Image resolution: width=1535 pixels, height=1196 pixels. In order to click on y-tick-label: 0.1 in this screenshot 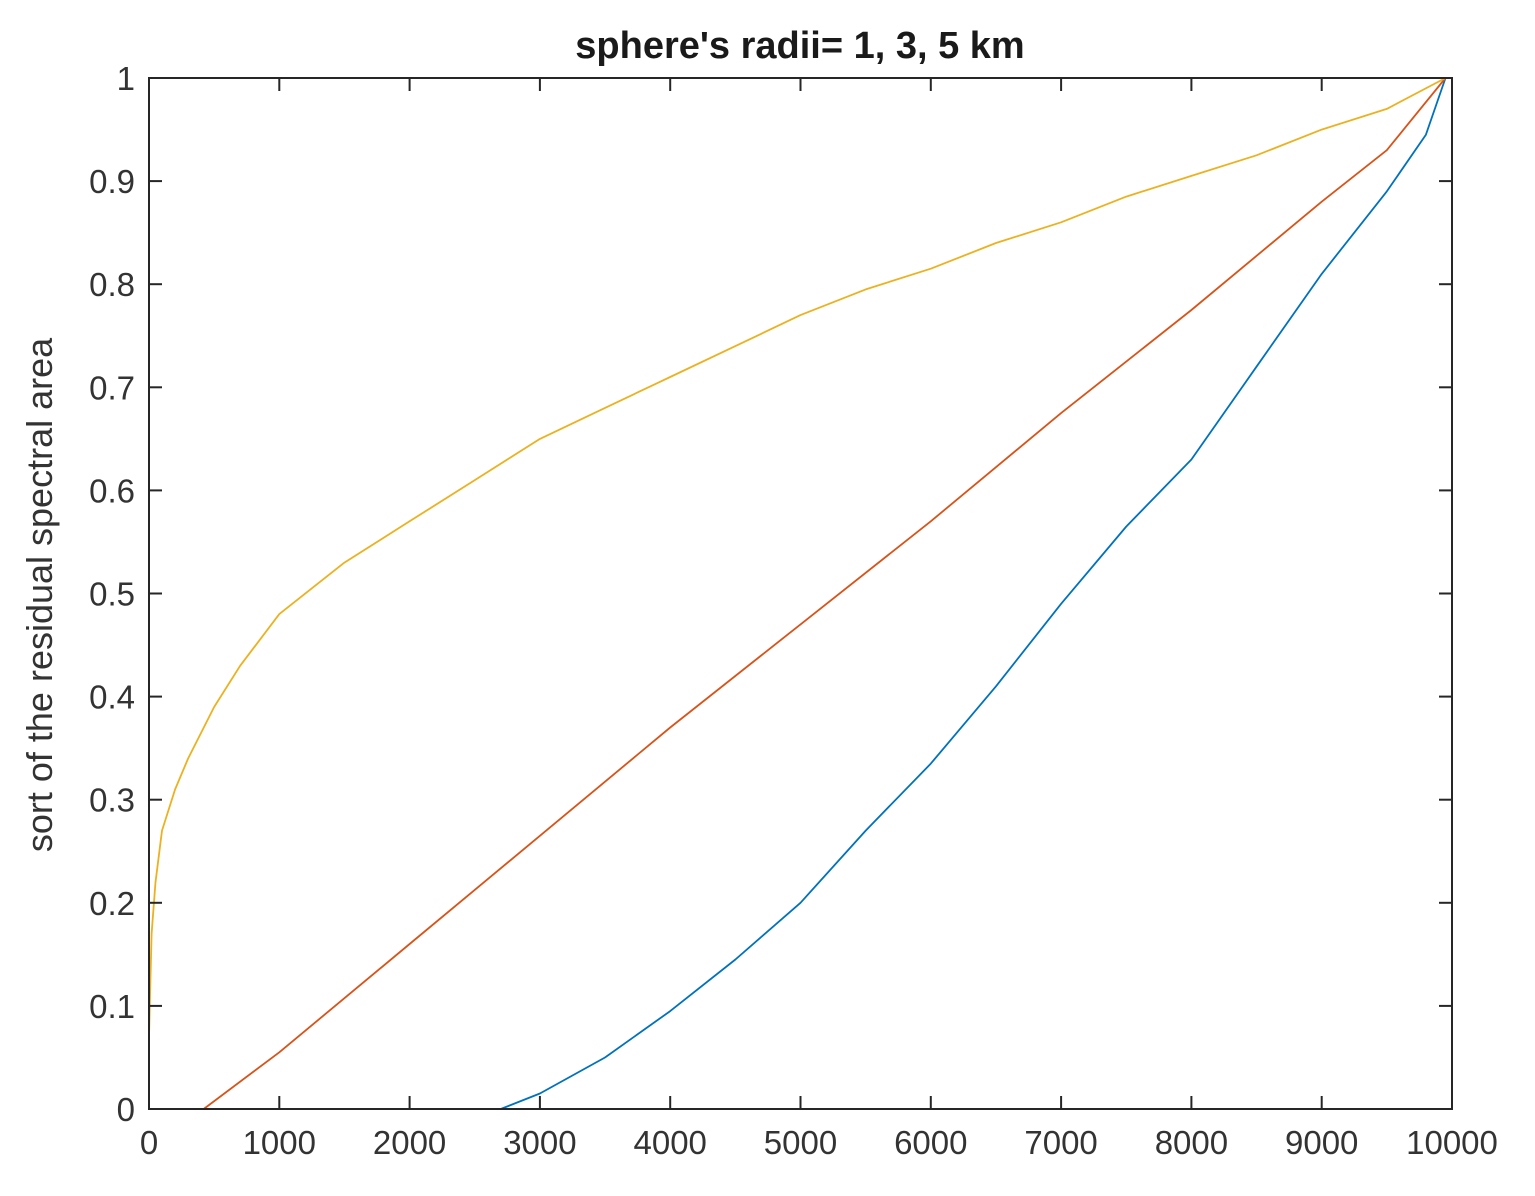, I will do `click(112, 1006)`.